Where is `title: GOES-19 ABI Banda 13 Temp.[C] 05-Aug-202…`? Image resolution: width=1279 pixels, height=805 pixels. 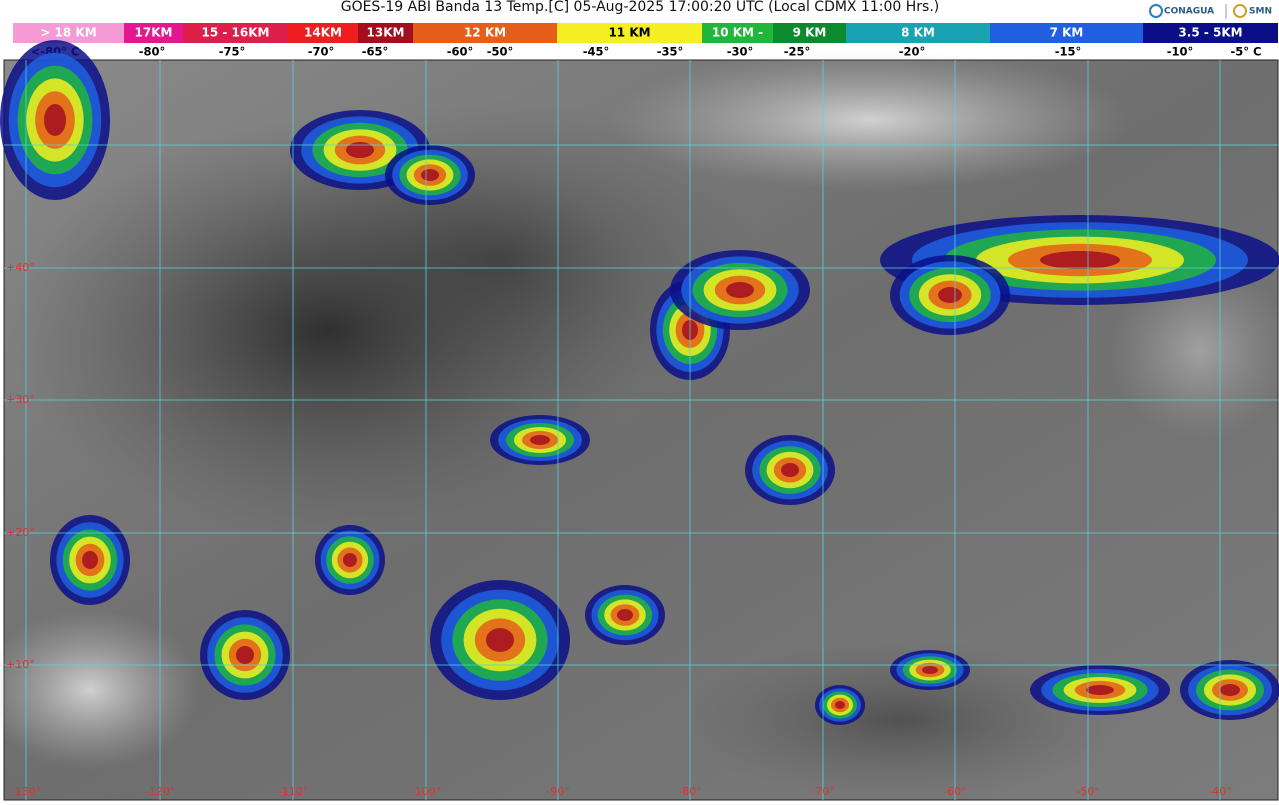
title: GOES-19 ABI Banda 13 Temp.[C] 05-Aug-202… is located at coordinates (640, 7).